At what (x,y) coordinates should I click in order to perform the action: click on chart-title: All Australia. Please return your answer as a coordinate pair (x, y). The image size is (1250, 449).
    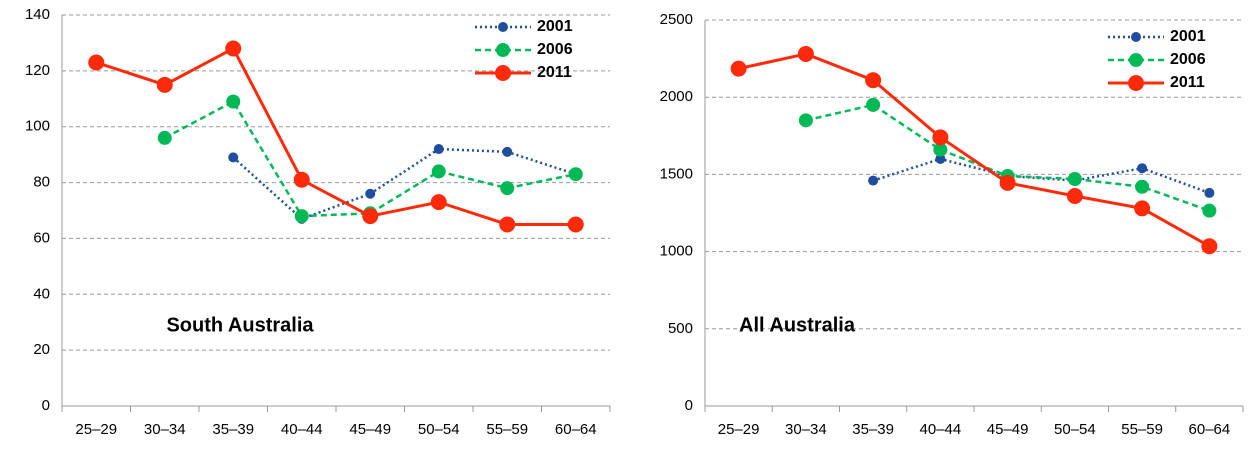
    Looking at the image, I should click on (797, 325).